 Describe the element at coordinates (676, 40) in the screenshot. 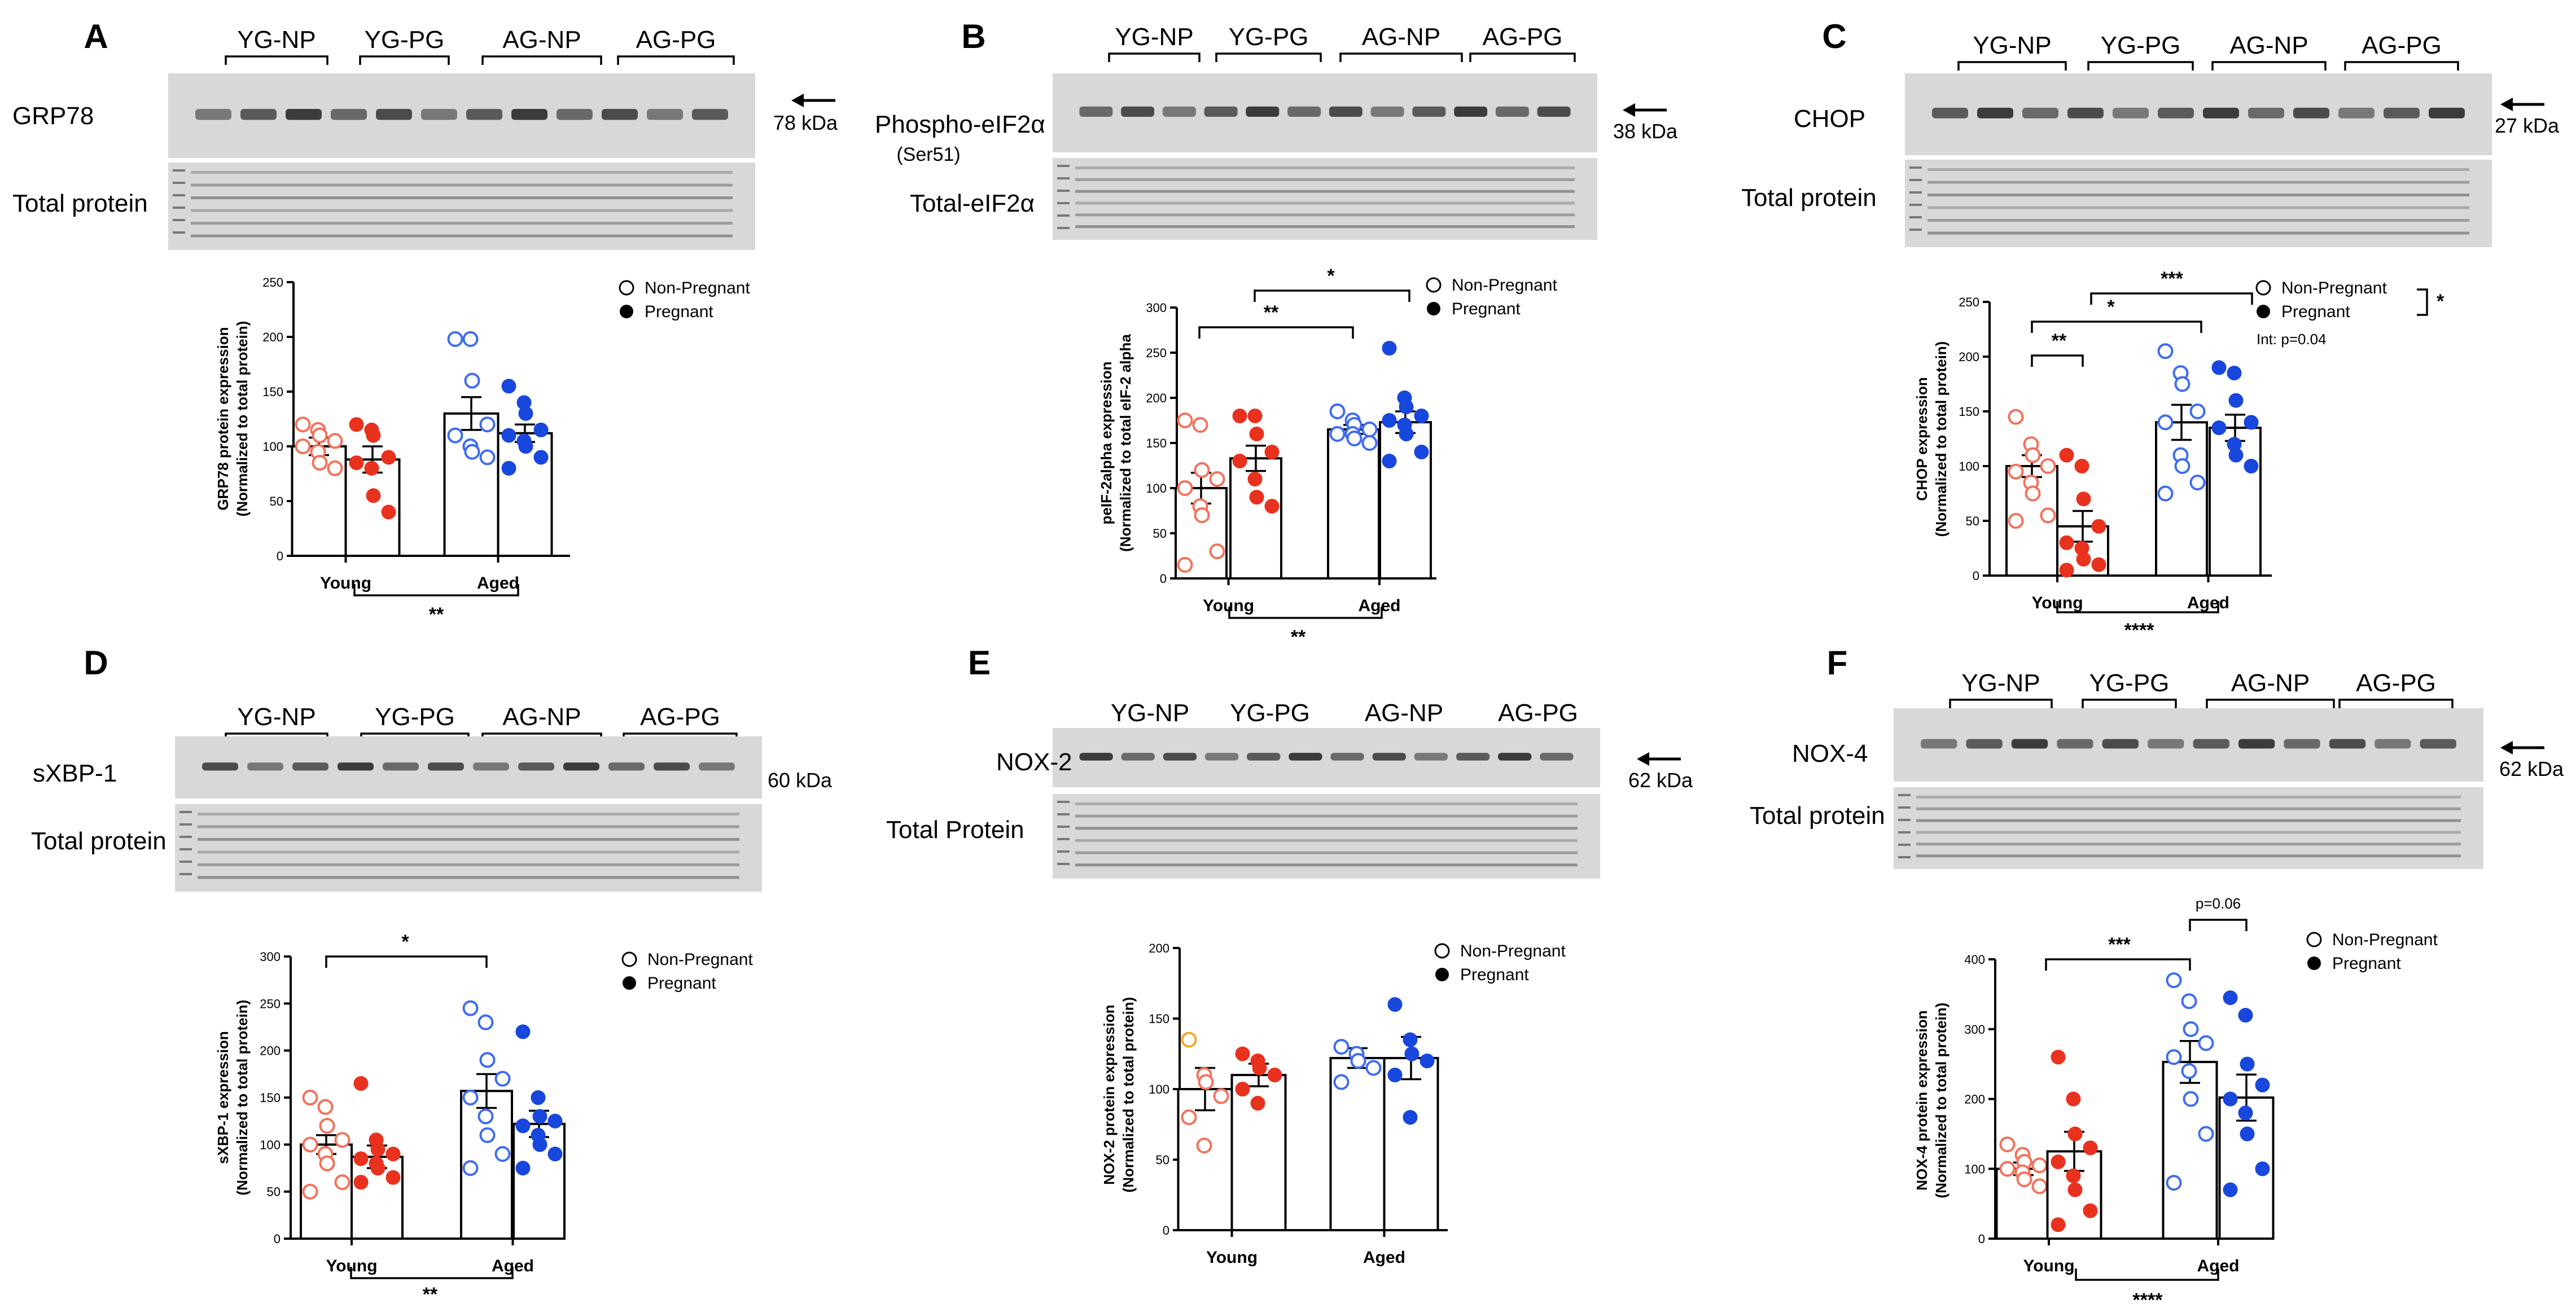

I see `group-header-label: AG-PG` at that location.